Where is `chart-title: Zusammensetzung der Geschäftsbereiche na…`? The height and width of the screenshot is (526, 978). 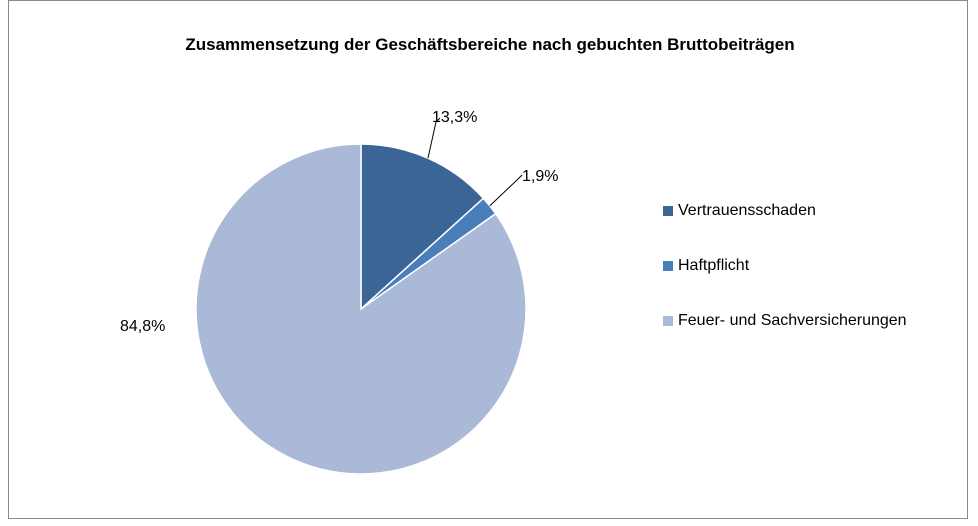 chart-title: Zusammensetzung der Geschäftsbereiche na… is located at coordinates (490, 44).